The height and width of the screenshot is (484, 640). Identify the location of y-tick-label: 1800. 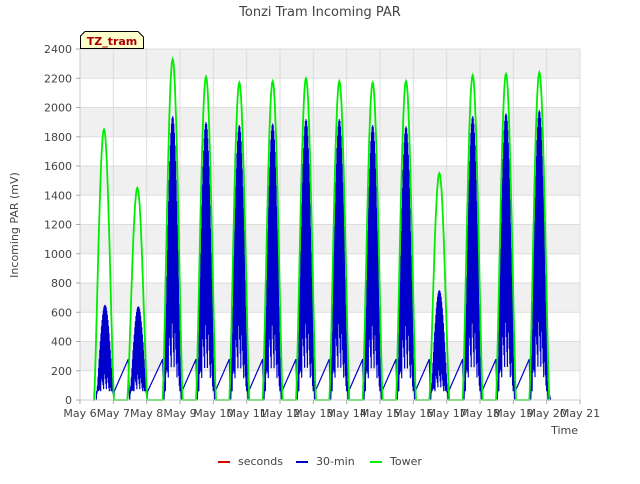
(58, 137).